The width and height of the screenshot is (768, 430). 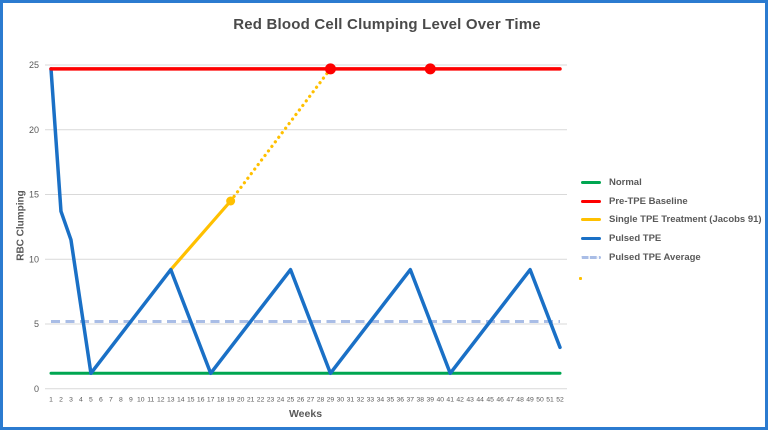 I want to click on x-tick-label: 21, so click(x=251, y=400).